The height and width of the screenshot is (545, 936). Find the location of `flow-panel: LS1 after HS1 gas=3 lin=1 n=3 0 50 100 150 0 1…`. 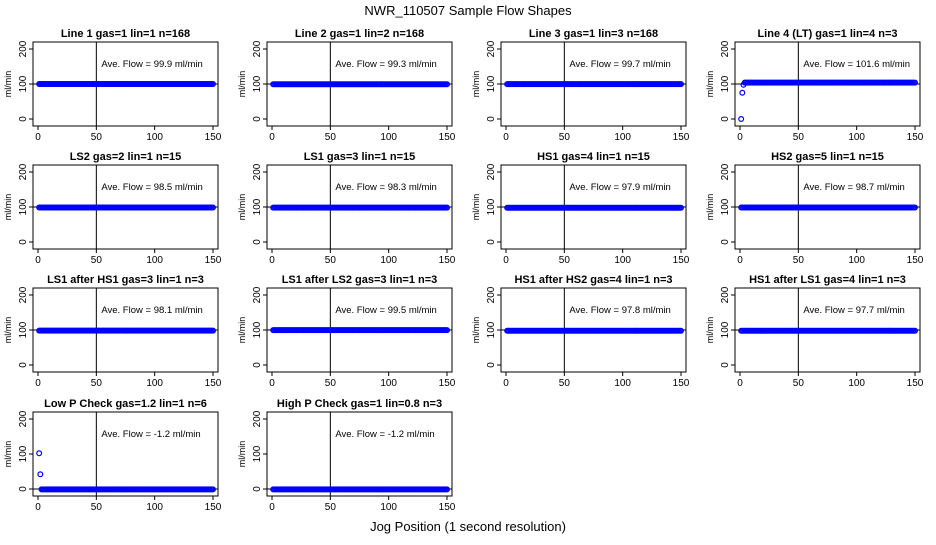

flow-panel: LS1 after HS1 gas=3 lin=1 n=3 0 50 100 150 0 1… is located at coordinates (112, 331).